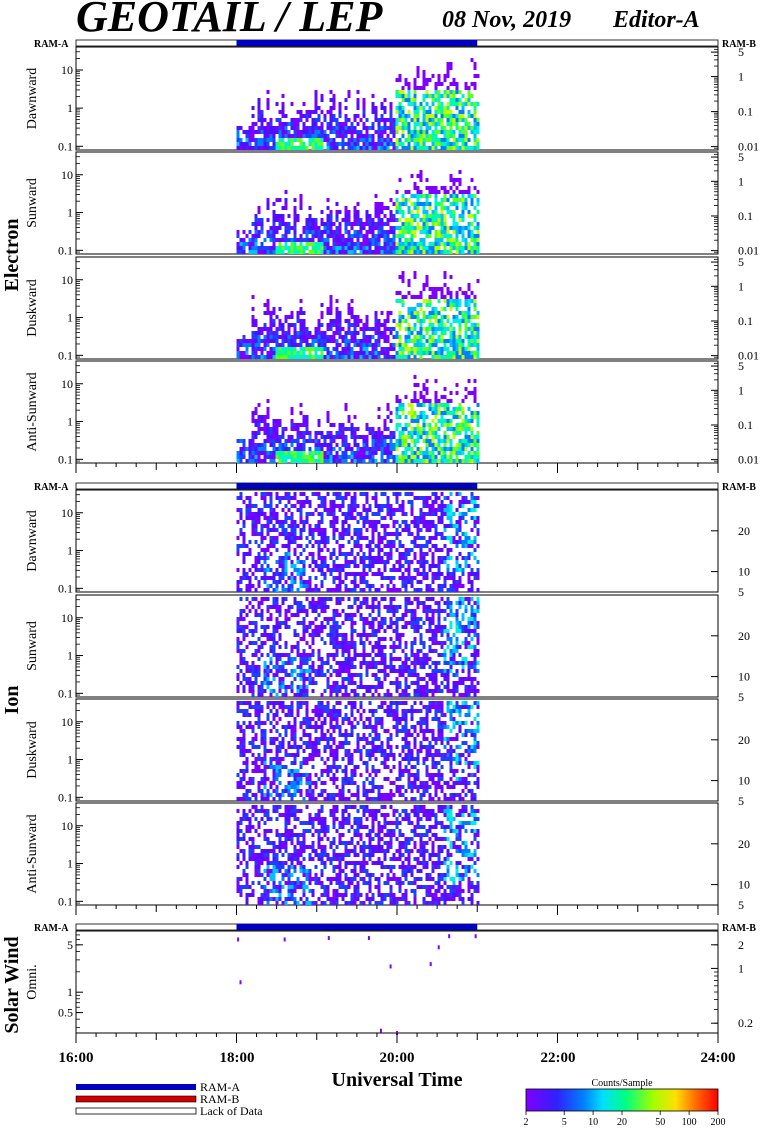 The image size is (762, 1128). Describe the element at coordinates (748, 147) in the screenshot. I see `right-tick-label: 0.01` at that location.